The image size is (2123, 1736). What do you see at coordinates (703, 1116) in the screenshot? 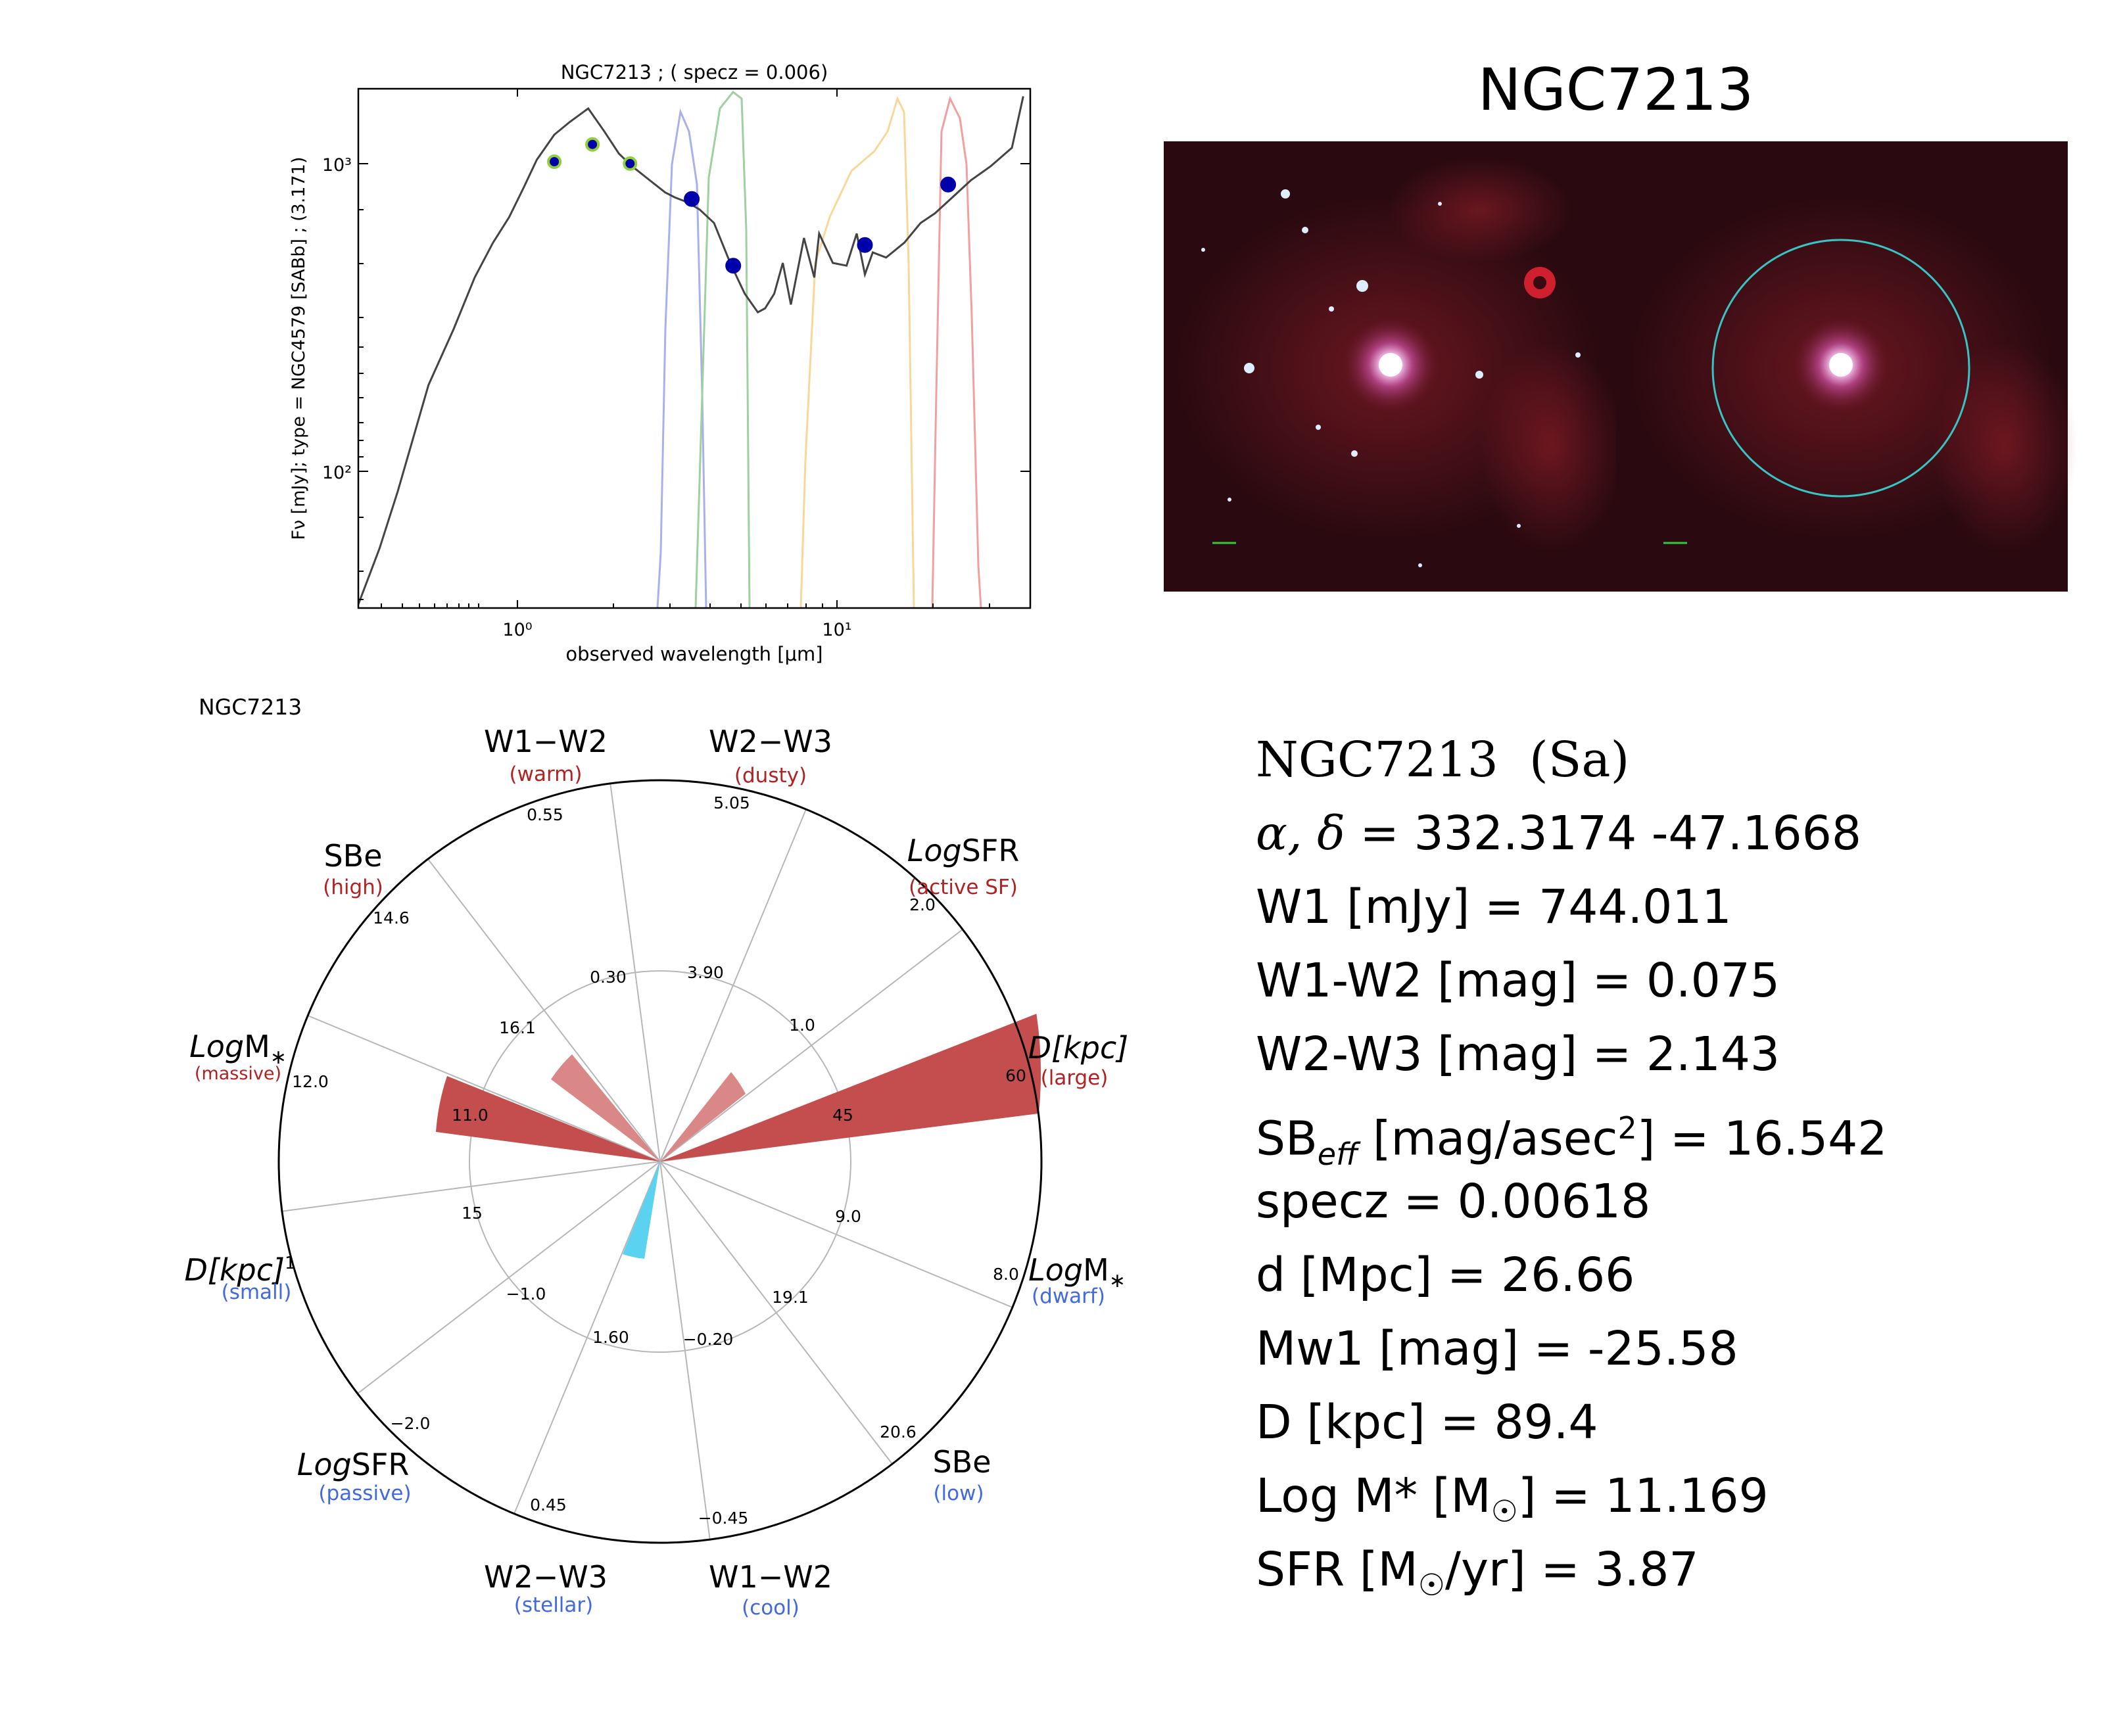
I see `radar-bar-logsfr-active` at bounding box center [703, 1116].